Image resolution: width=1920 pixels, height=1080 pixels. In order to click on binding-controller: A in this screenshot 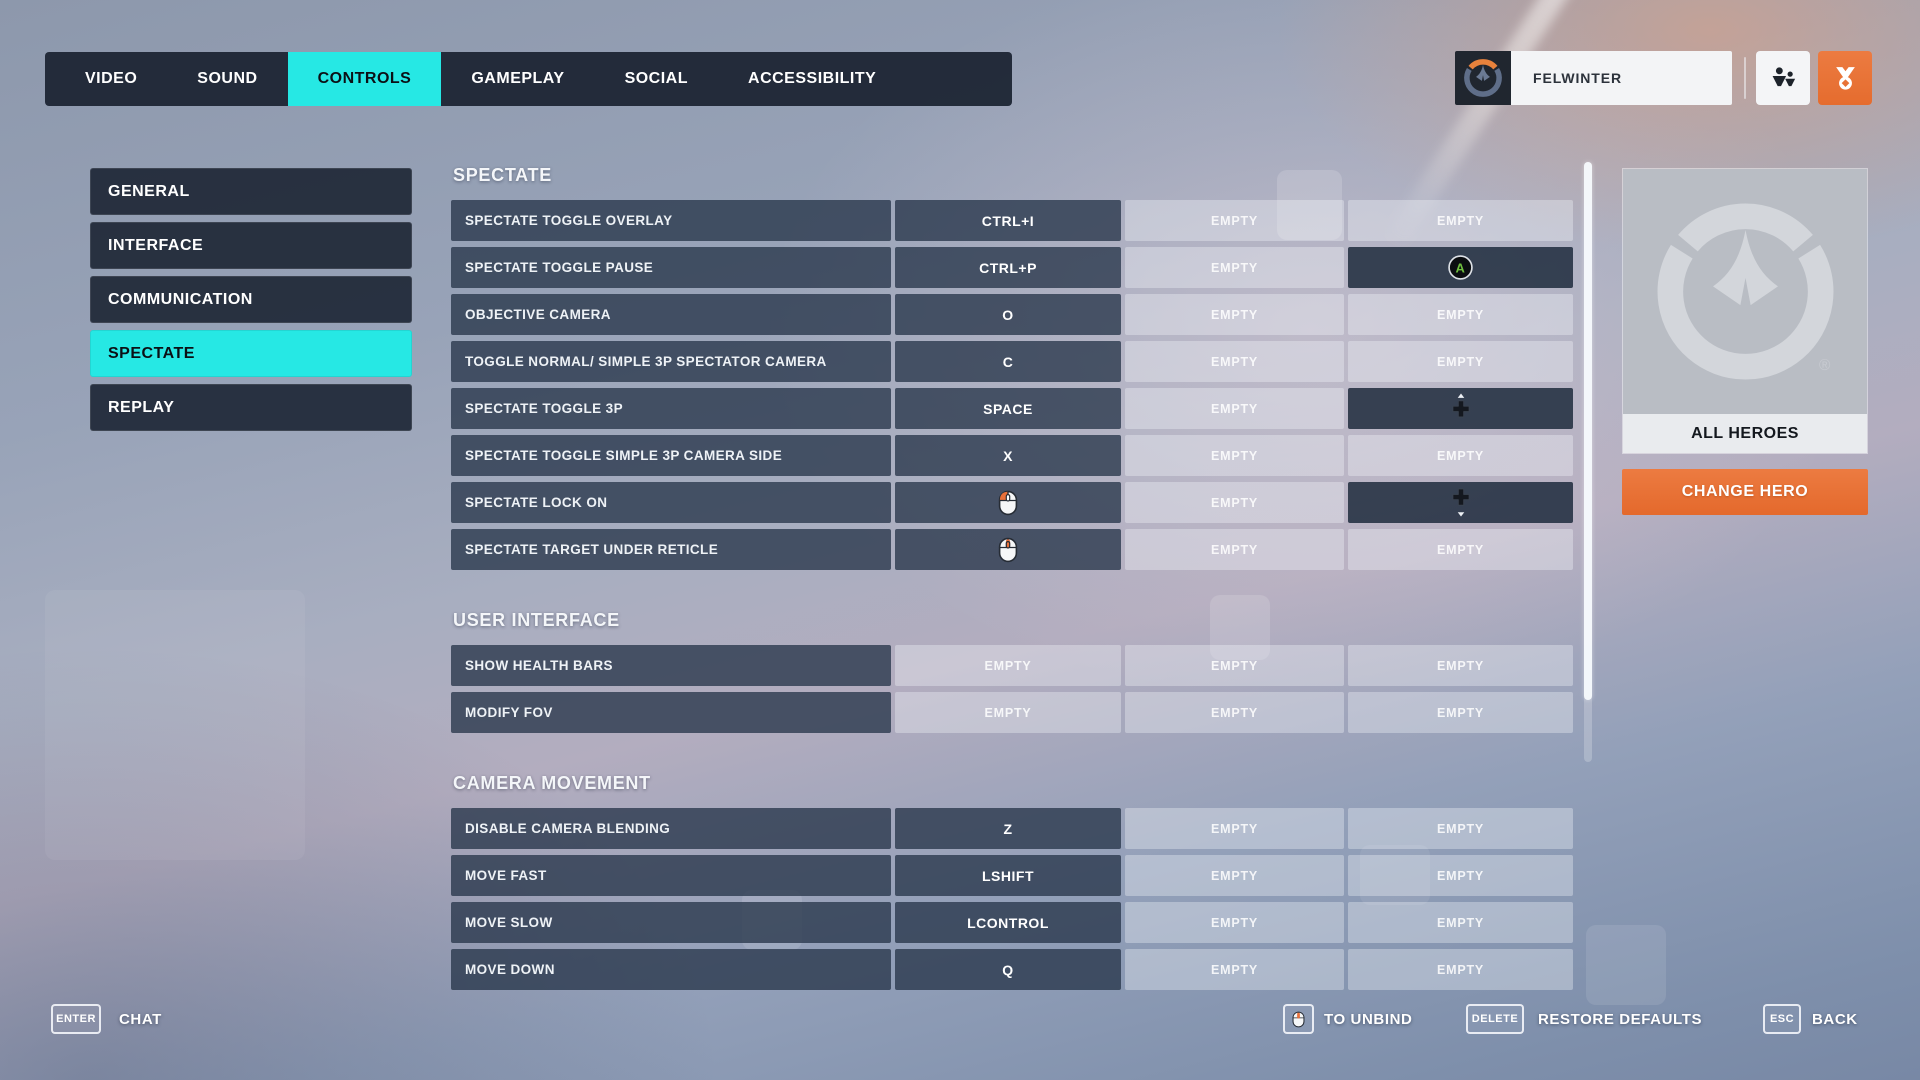, I will do `click(1460, 267)`.